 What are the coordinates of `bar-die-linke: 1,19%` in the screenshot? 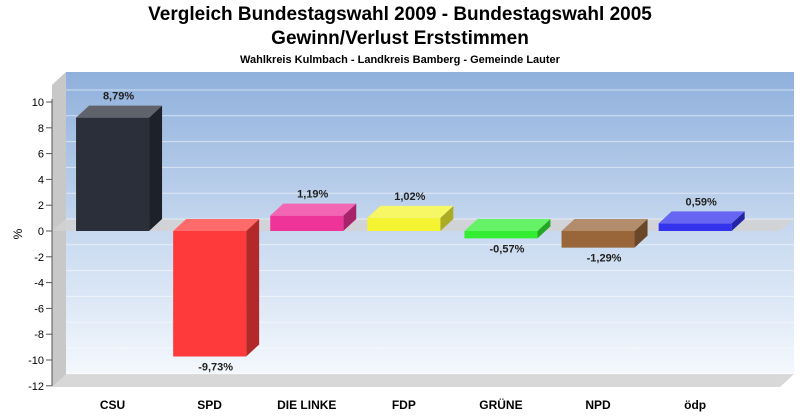 It's located at (313, 210).